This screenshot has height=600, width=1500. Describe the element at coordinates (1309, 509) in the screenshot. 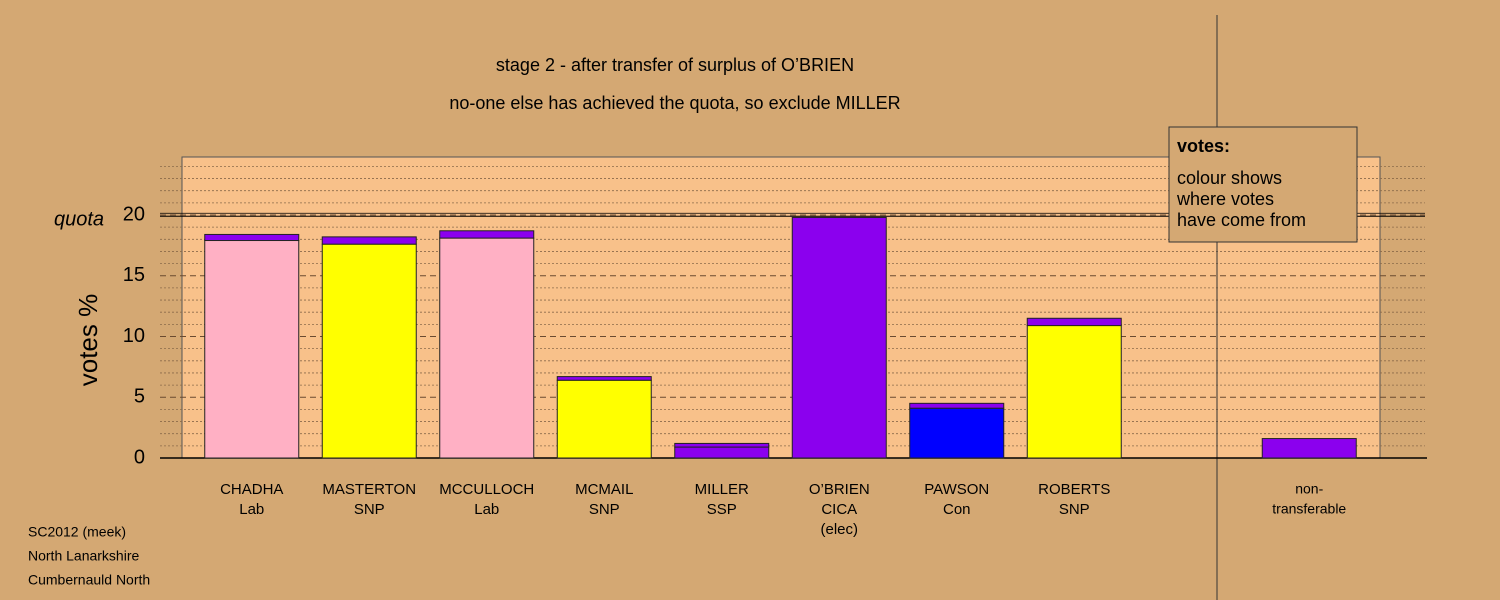

I see `x-tick-label: transferable` at that location.